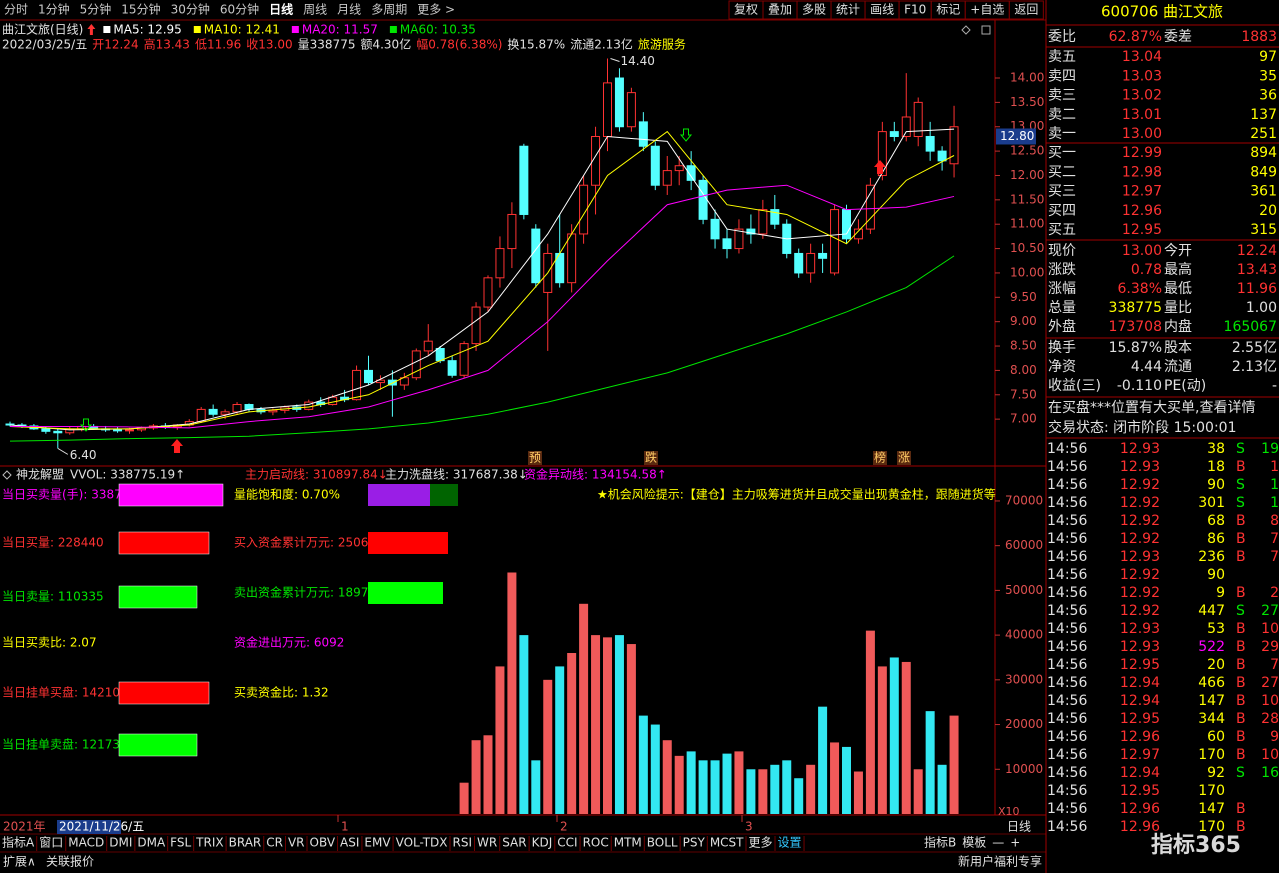 The image size is (1279, 873). What do you see at coordinates (1140, 755) in the screenshot?
I see `trade-cell: 12.97` at bounding box center [1140, 755].